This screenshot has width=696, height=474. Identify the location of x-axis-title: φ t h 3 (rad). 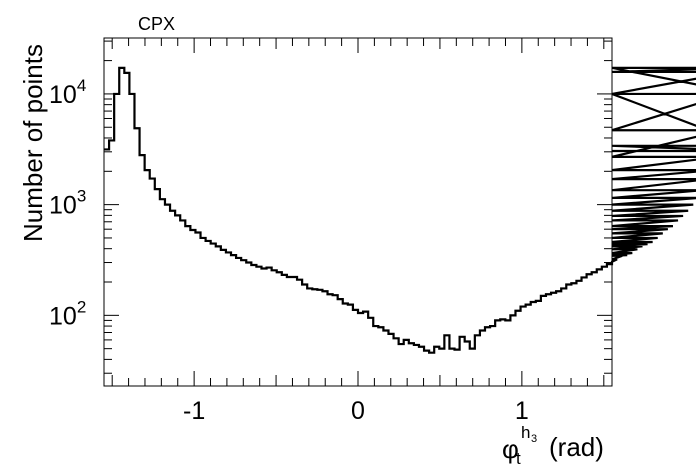
(553, 445).